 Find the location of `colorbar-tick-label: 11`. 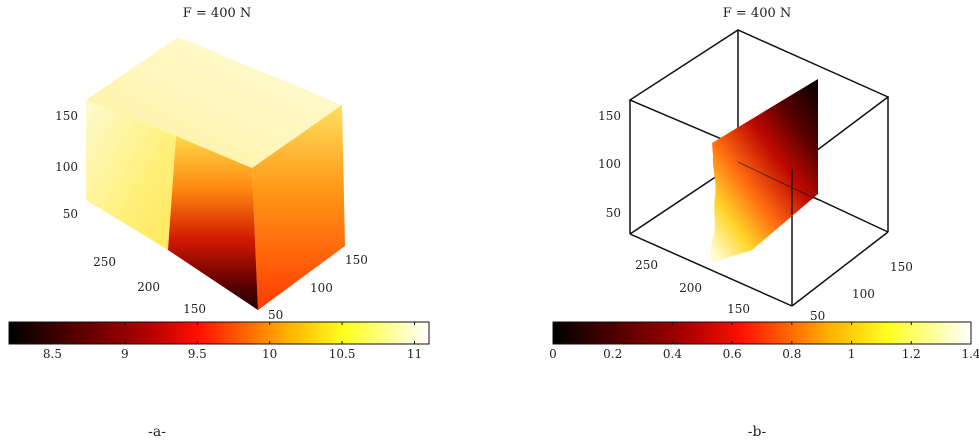

colorbar-tick-label: 11 is located at coordinates (414, 354).